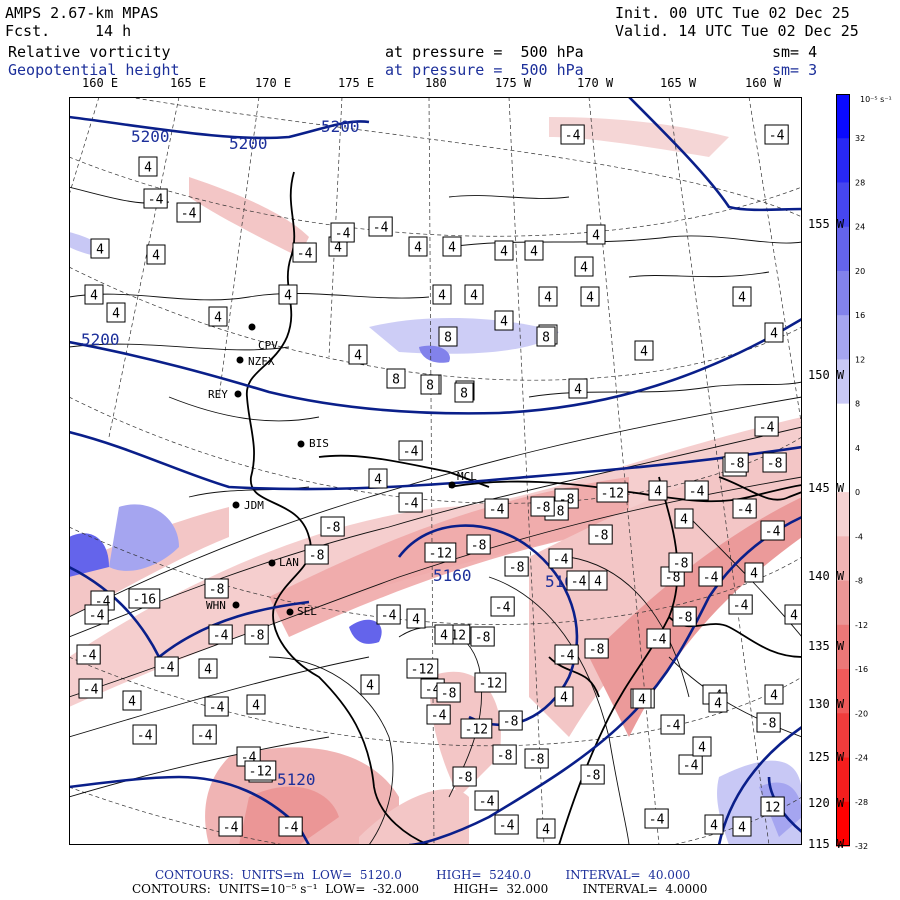 Image resolution: width=900 pixels, height=900 pixels. Describe the element at coordinates (216, 605) in the screenshot. I see `station-label: WHN` at that location.